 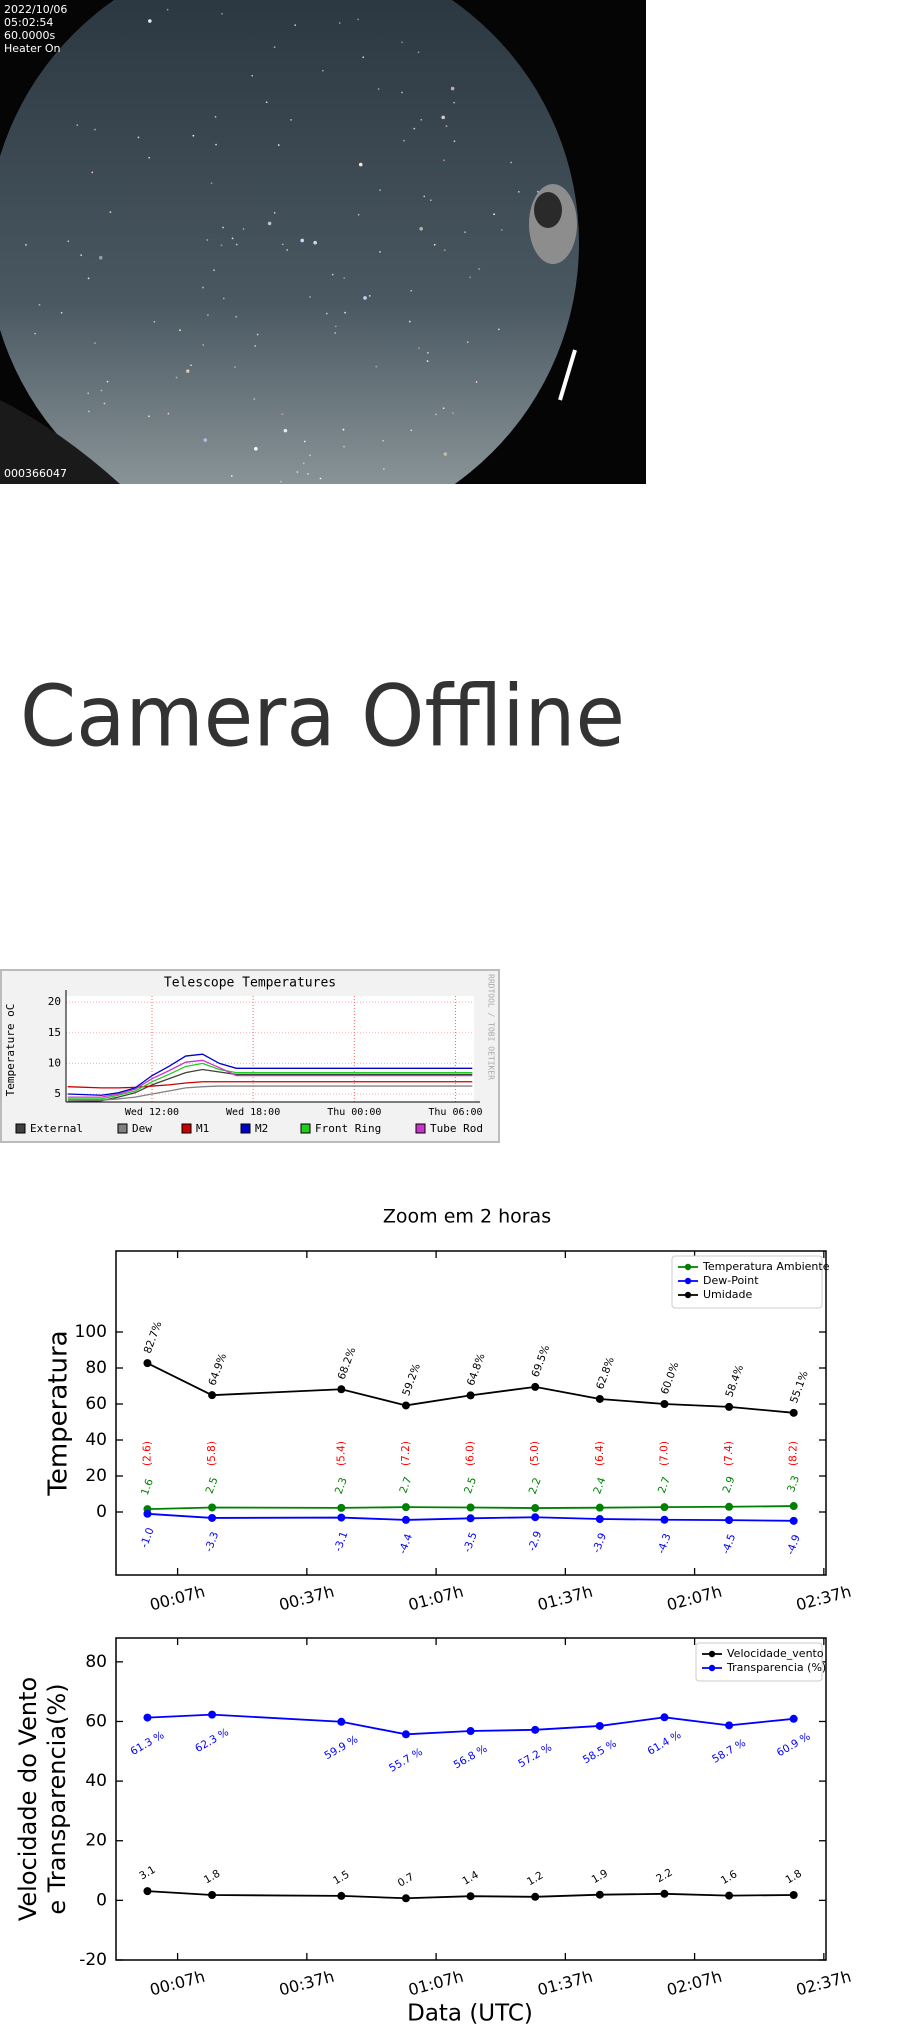 What do you see at coordinates (261, 1128) in the screenshot?
I see `legend-label: M2` at bounding box center [261, 1128].